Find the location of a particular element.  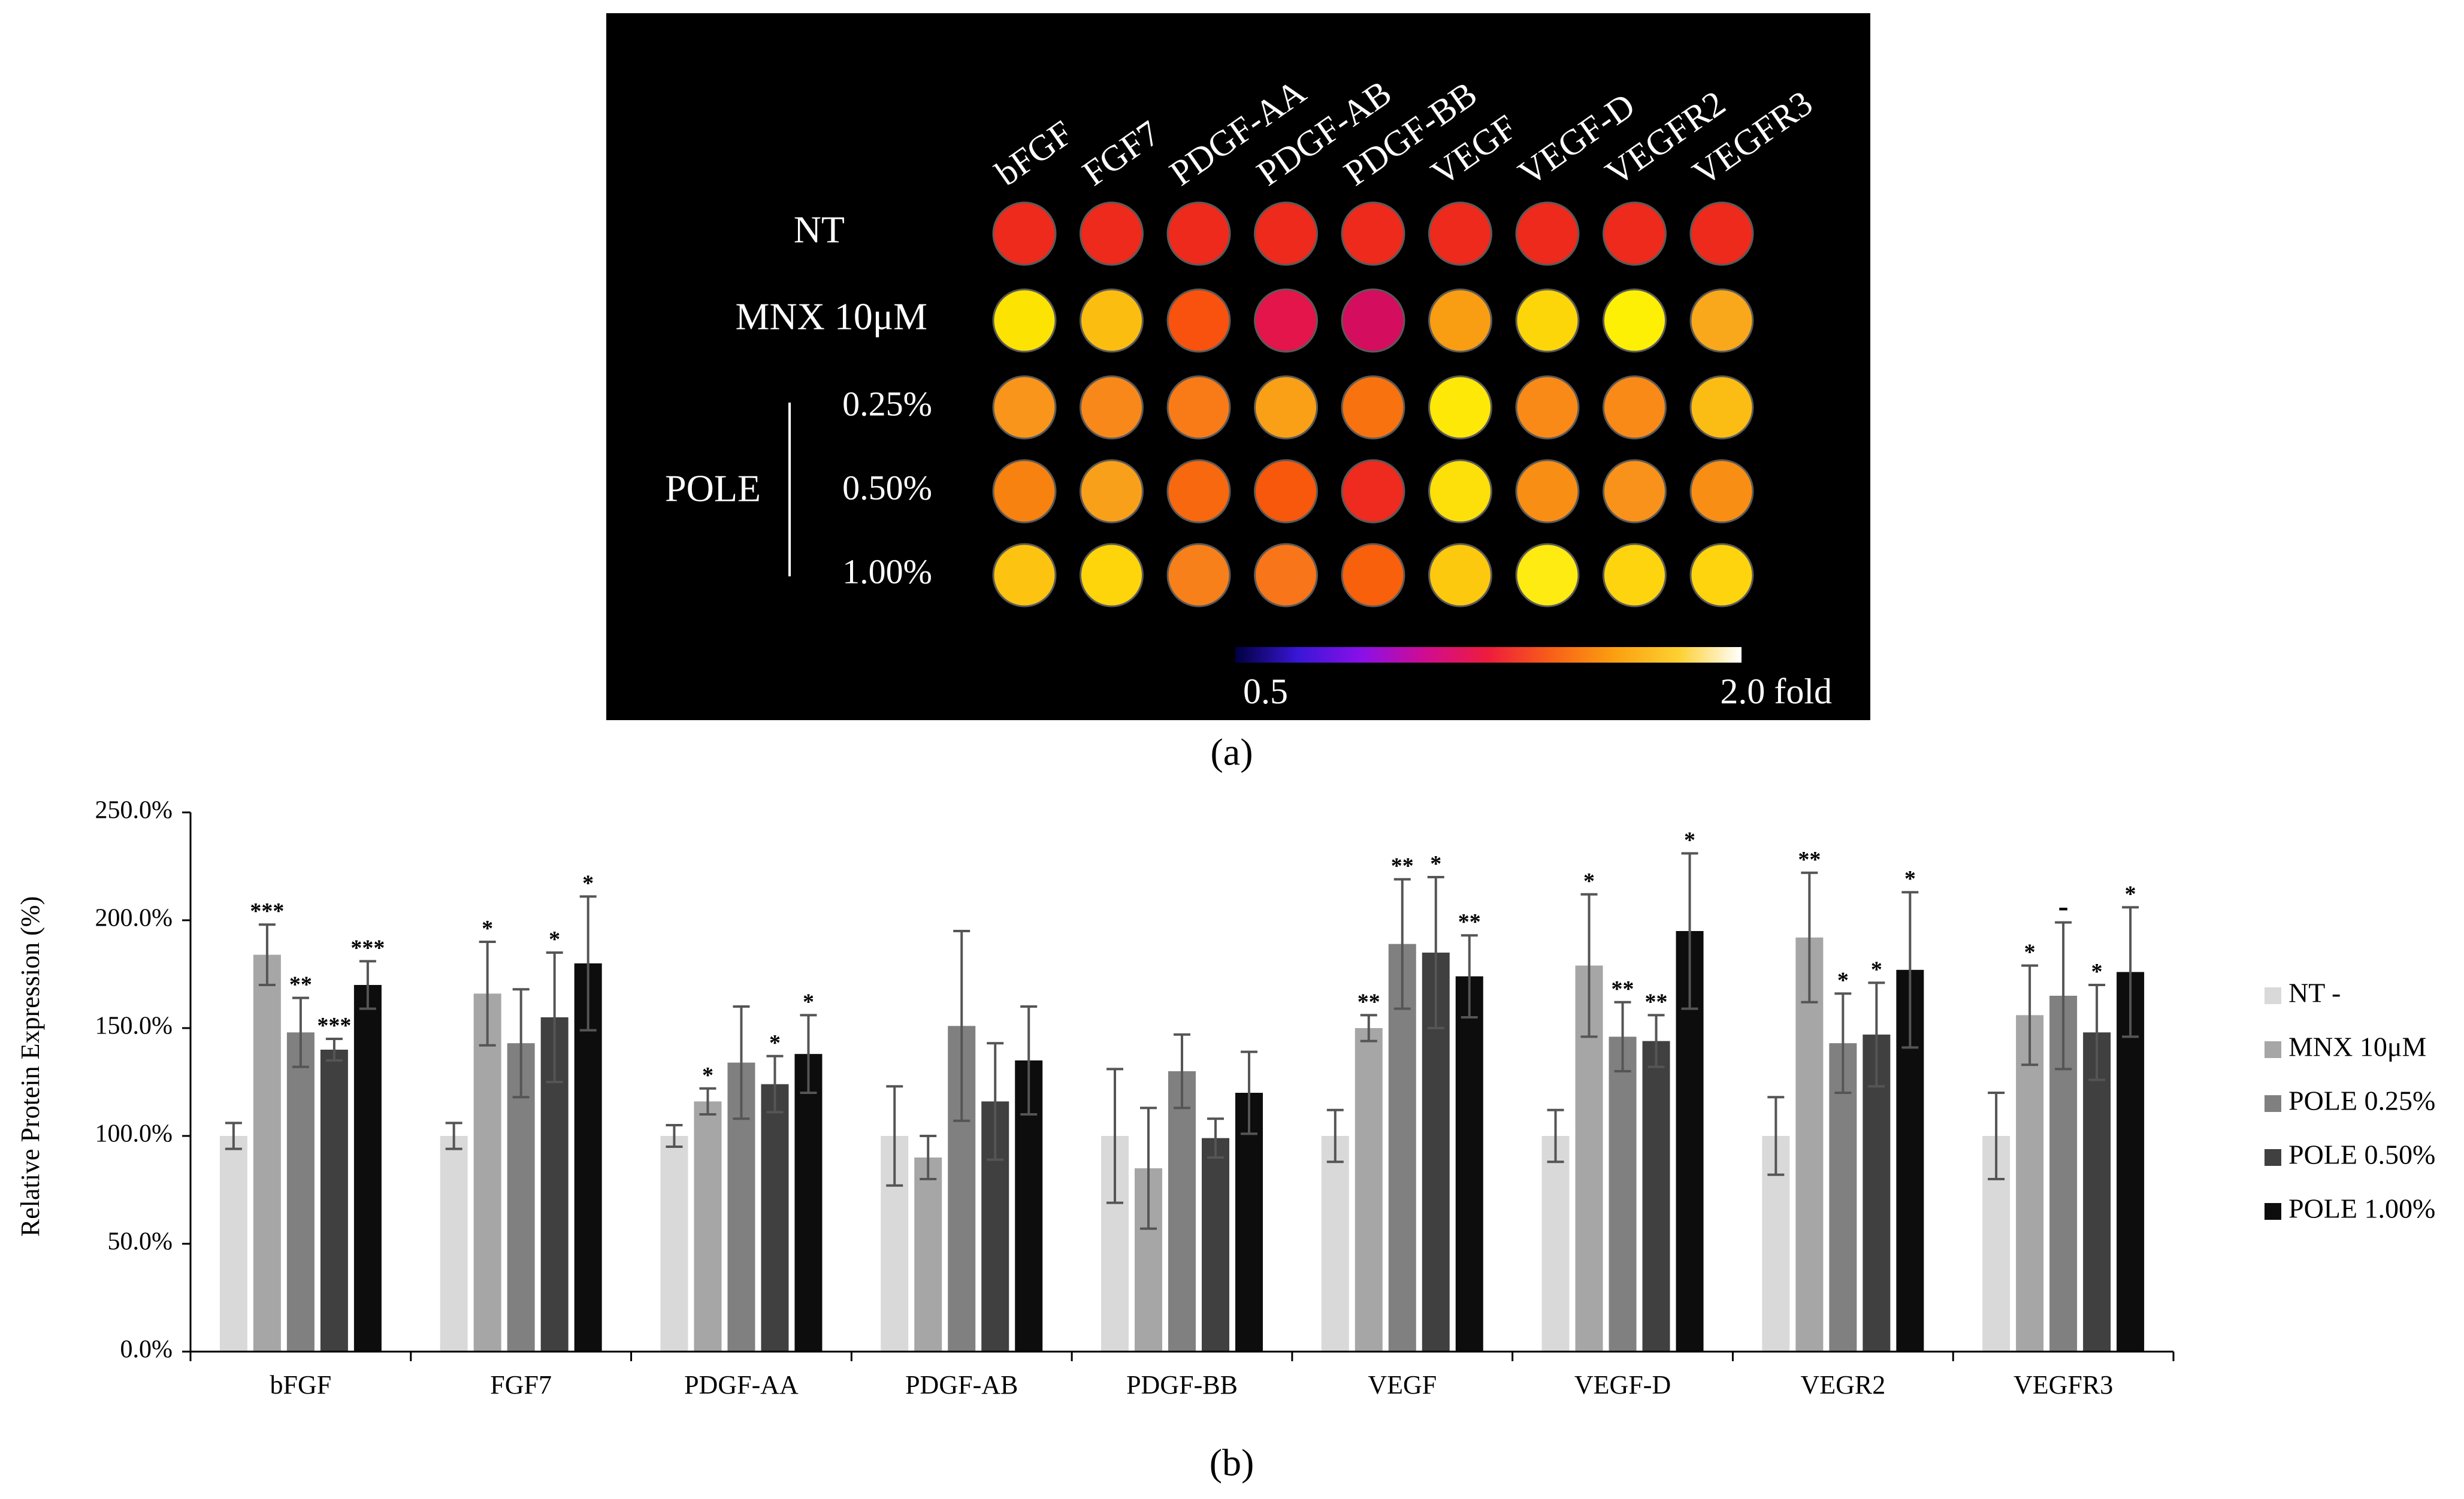

x-tick-label: PDGF-AA is located at coordinates (741, 1385).